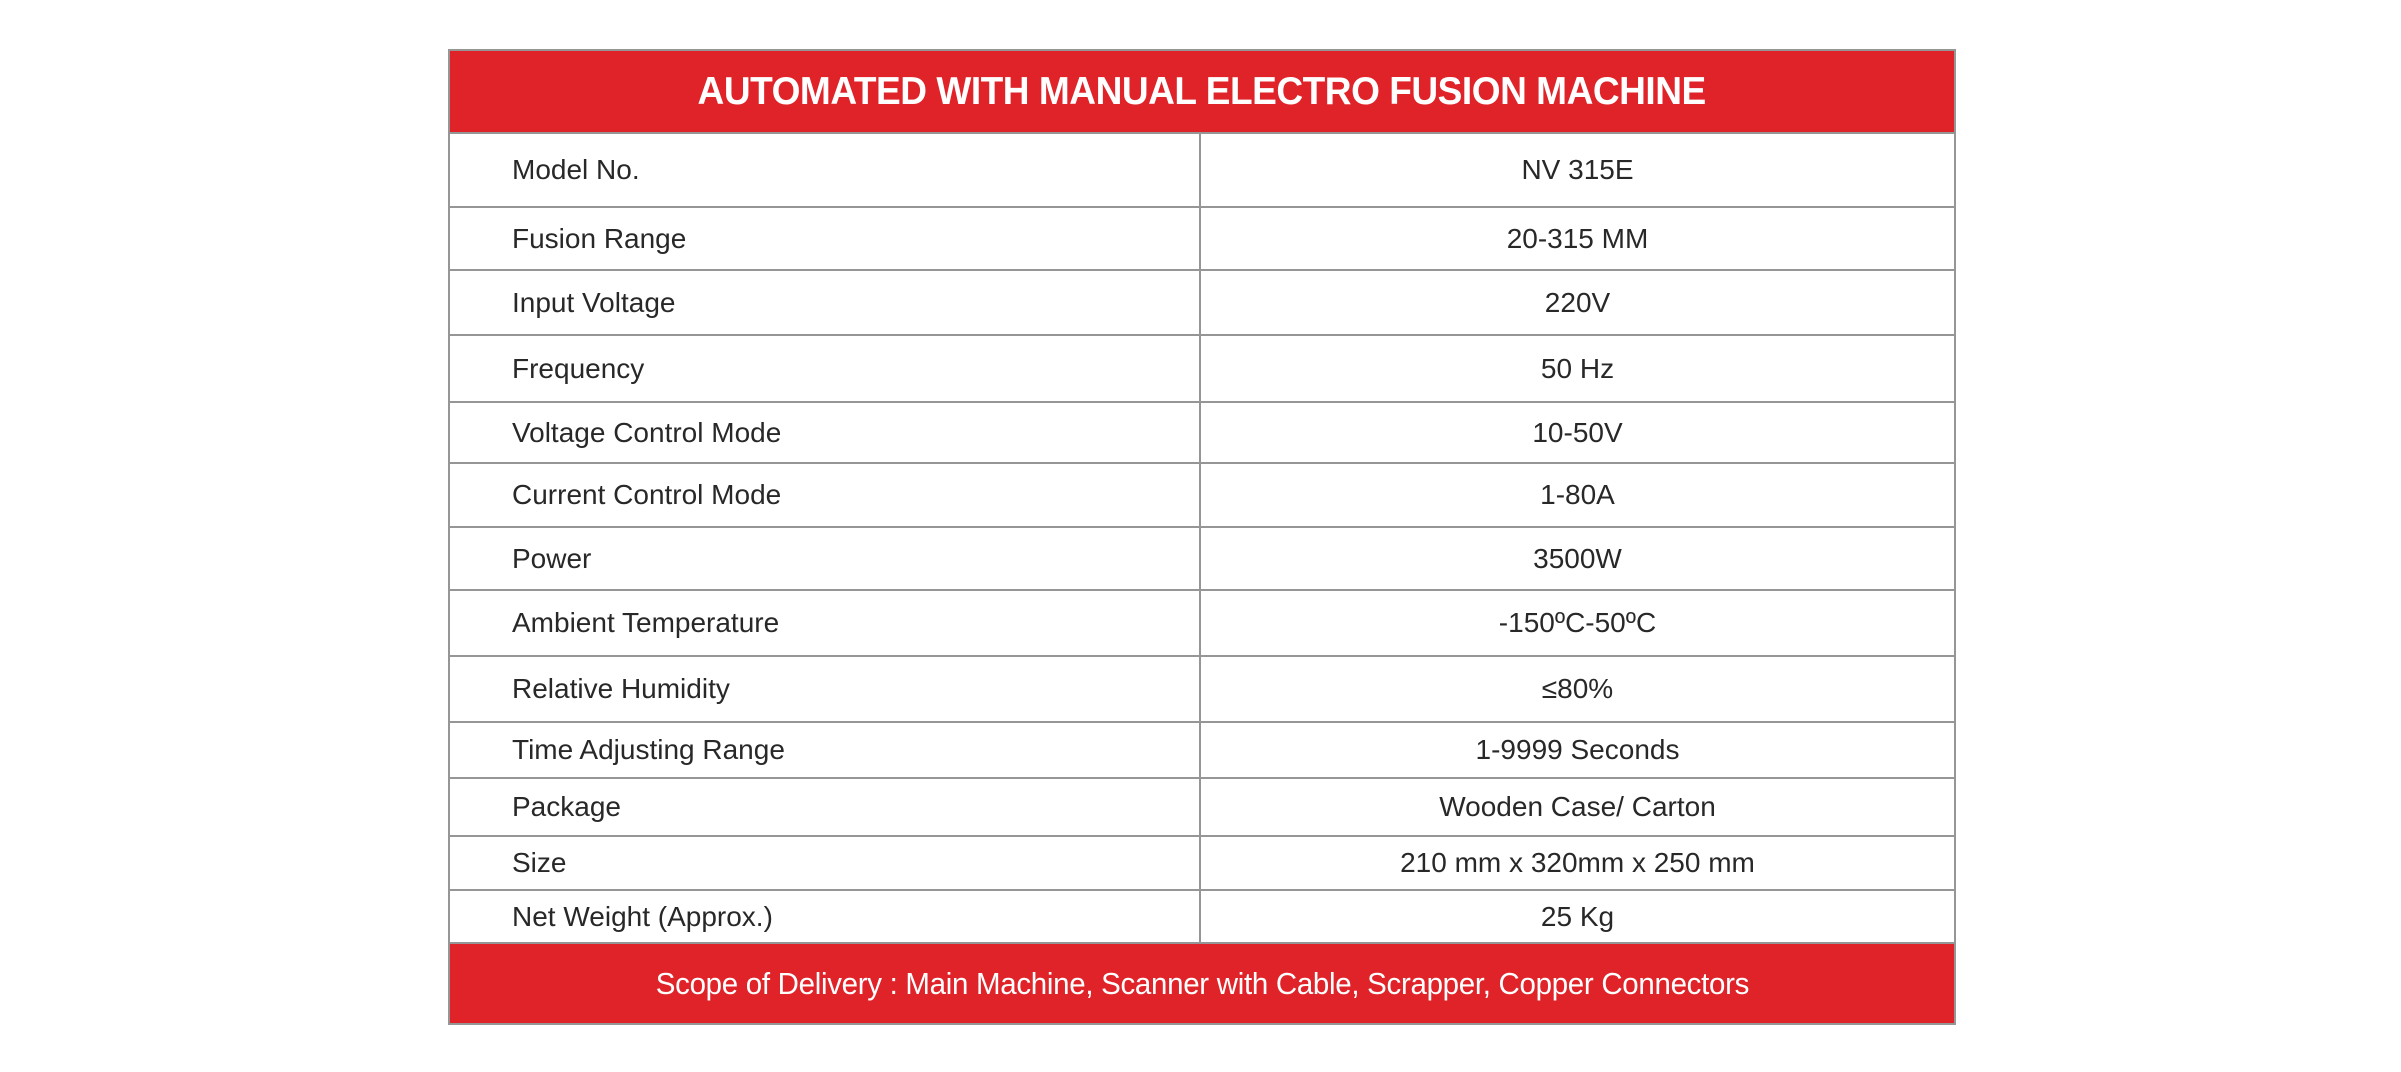  Describe the element at coordinates (1202, 864) in the screenshot. I see `spec-row: Size 210 mm x 320mm x 250 mm` at that location.